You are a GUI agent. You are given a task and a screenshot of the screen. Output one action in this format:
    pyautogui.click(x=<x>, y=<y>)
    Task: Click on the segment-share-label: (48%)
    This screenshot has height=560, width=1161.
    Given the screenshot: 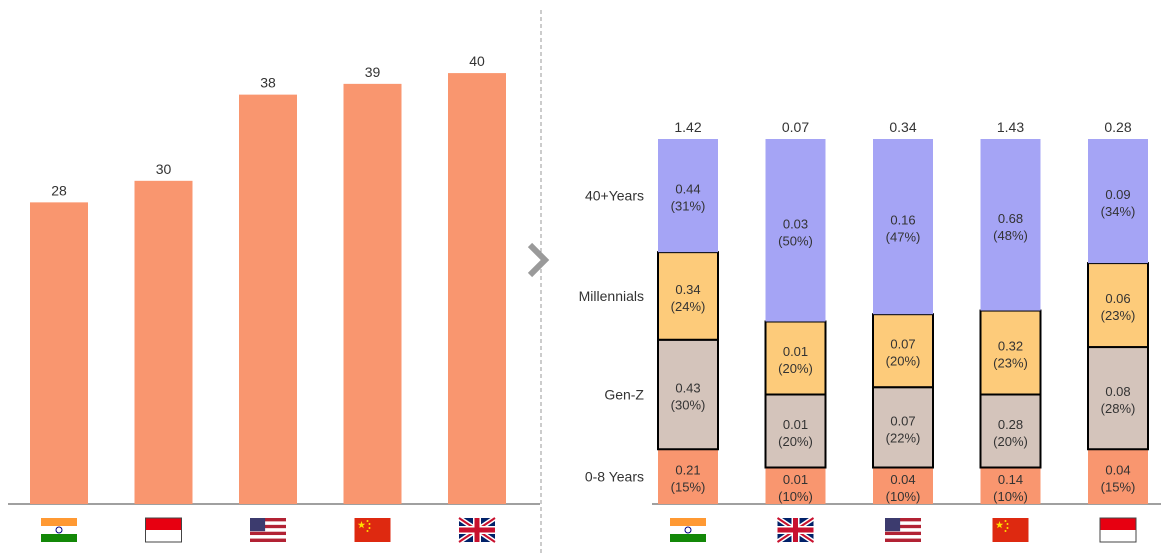 What is the action you would take?
    pyautogui.click(x=1010, y=235)
    